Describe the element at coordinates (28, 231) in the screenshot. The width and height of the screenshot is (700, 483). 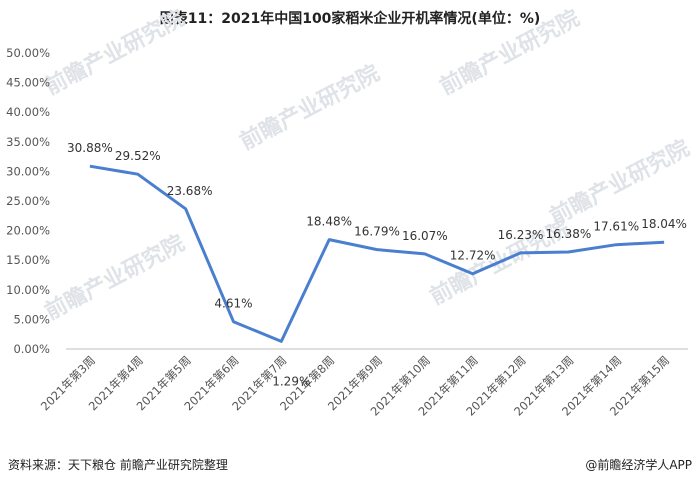
I see `y-tick-label: 20.00%` at that location.